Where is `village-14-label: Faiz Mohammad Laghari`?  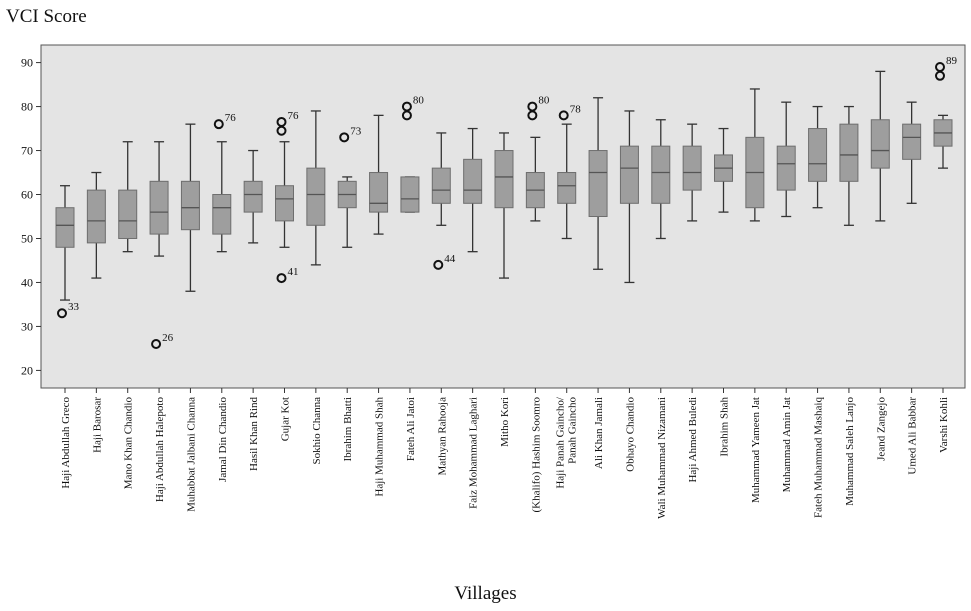 village-14-label: Faiz Mohammad Laghari is located at coordinates (474, 453).